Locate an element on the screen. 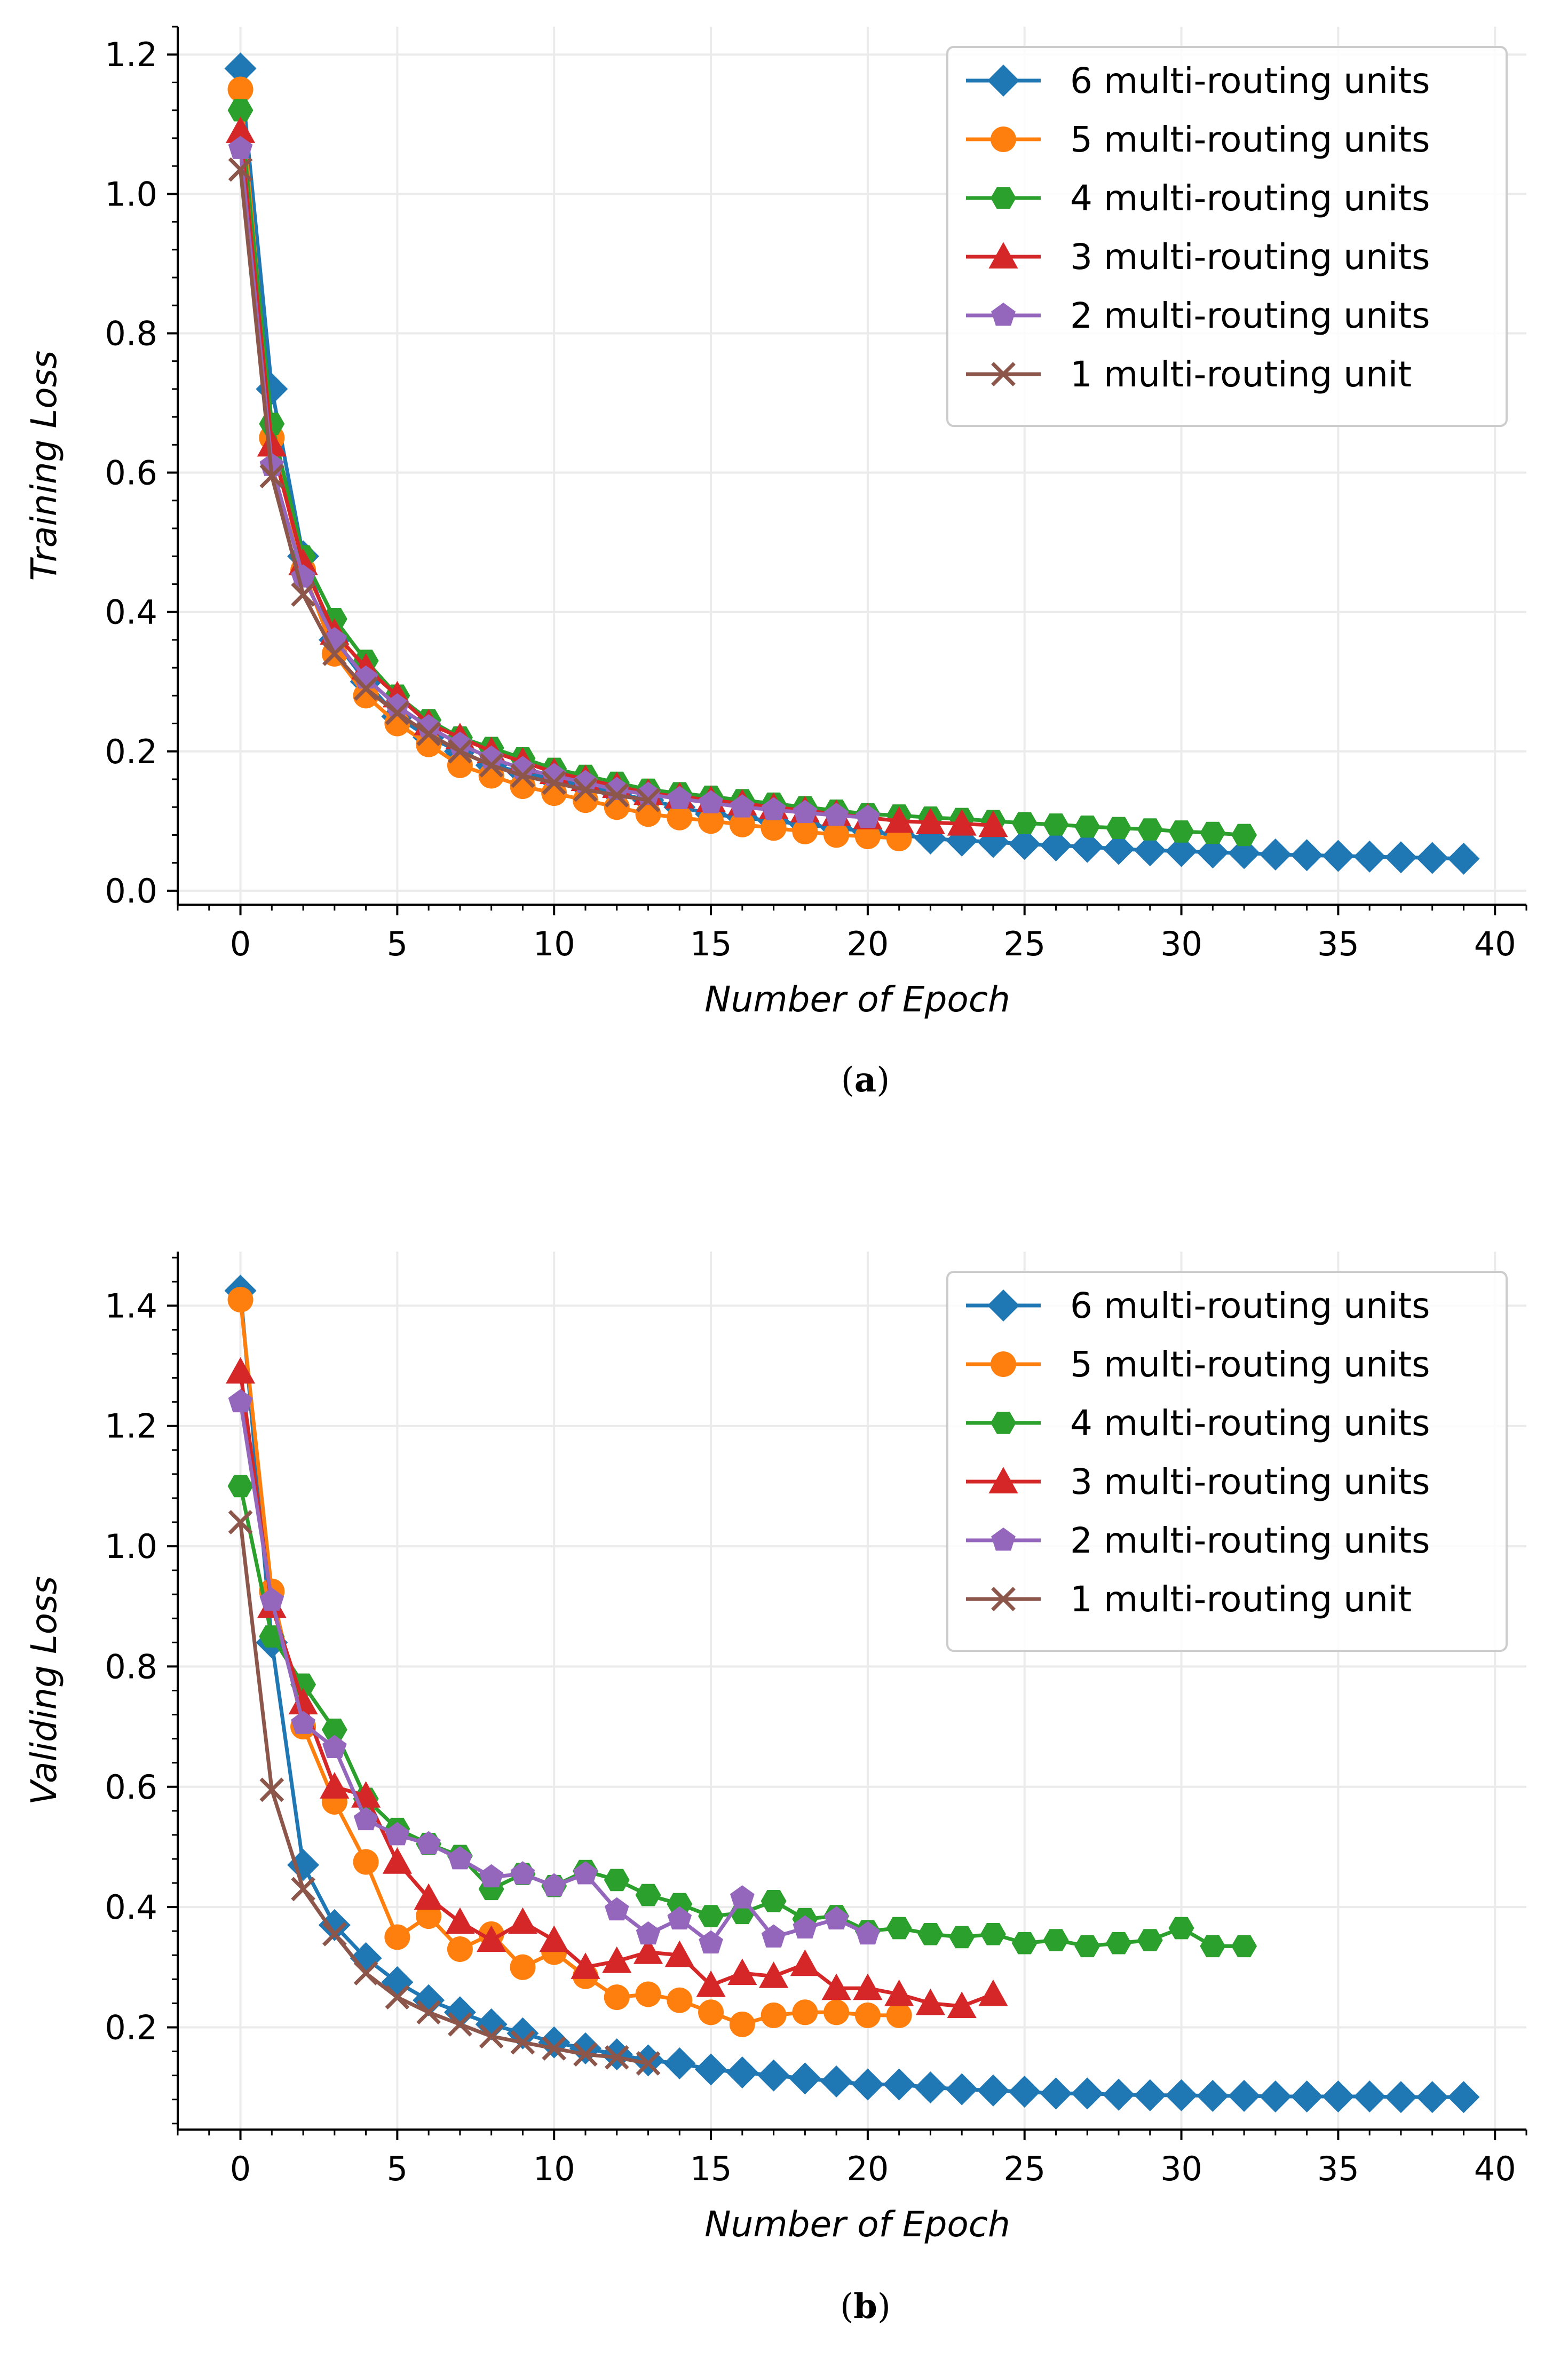 Image resolution: width=1568 pixels, height=2366 pixels. legend-label: 4 multi-routing units is located at coordinates (1250, 1423).